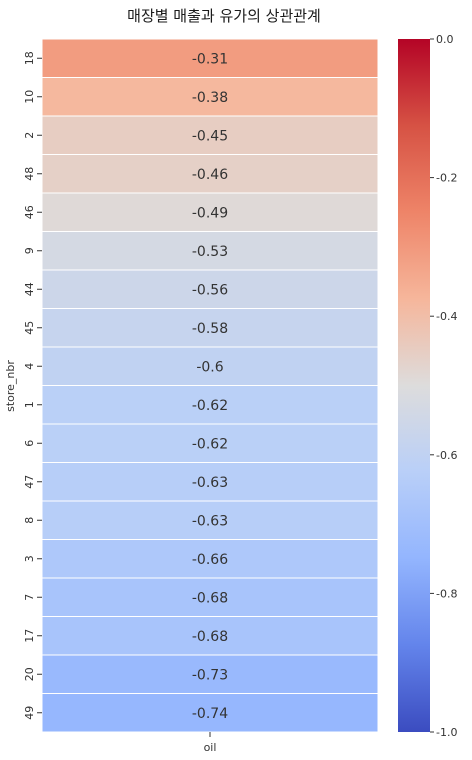 The height and width of the screenshot is (760, 472). What do you see at coordinates (210, 329) in the screenshot?
I see `cell-value-label: -0.58` at bounding box center [210, 329].